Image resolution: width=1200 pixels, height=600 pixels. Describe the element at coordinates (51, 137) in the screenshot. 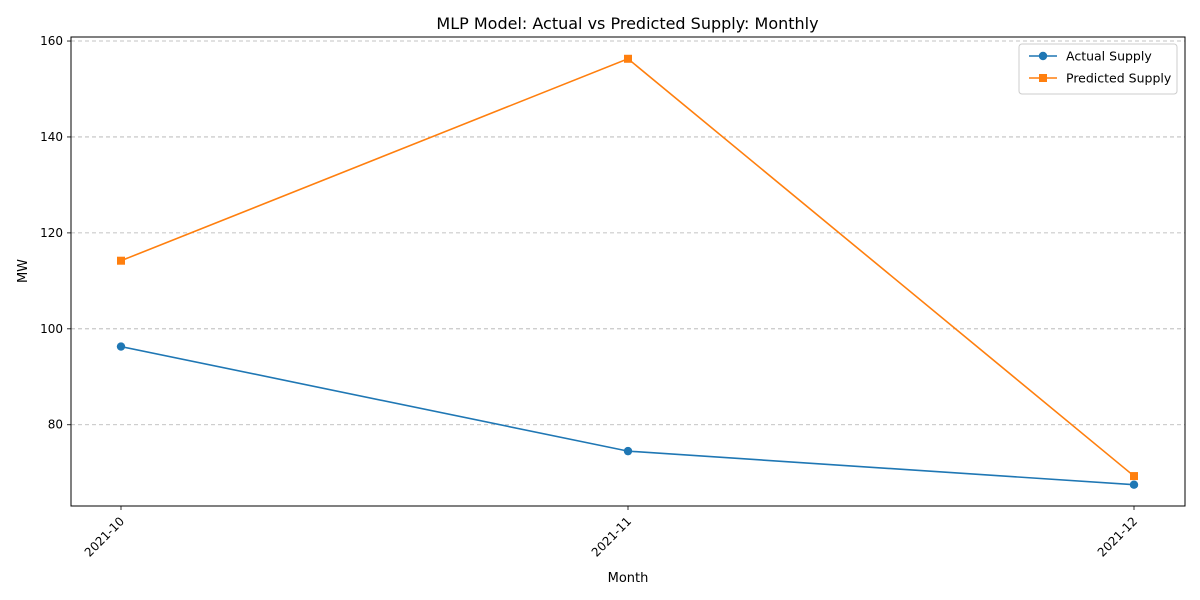

I see `y-tick-label: 140` at that location.